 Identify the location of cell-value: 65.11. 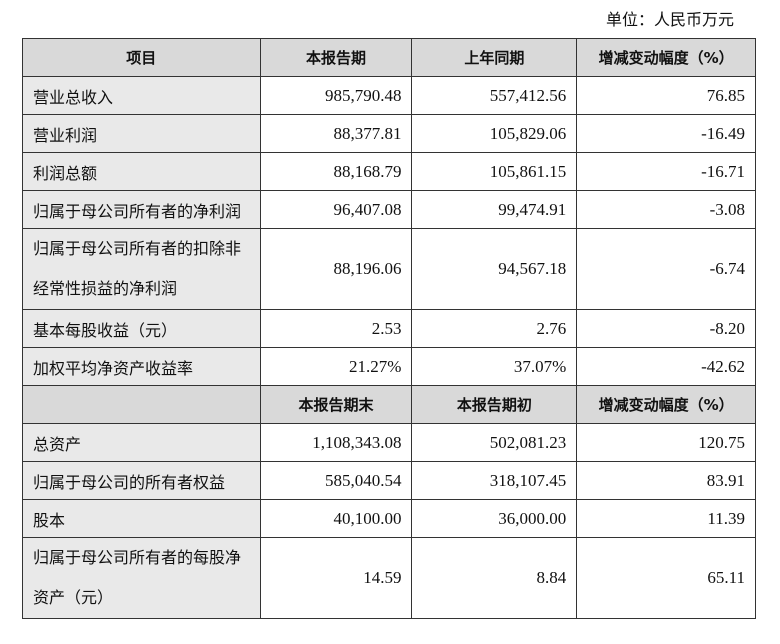
(666, 578).